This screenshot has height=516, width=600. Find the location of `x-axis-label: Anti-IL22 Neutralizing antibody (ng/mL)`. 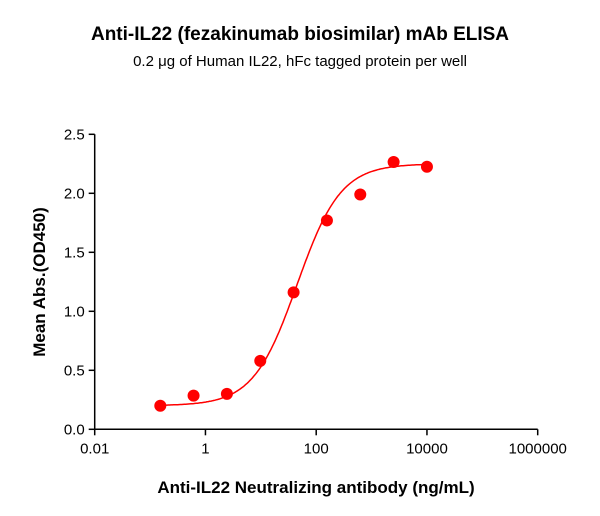

x-axis-label: Anti-IL22 Neutralizing antibody (ng/mL) is located at coordinates (315, 487).